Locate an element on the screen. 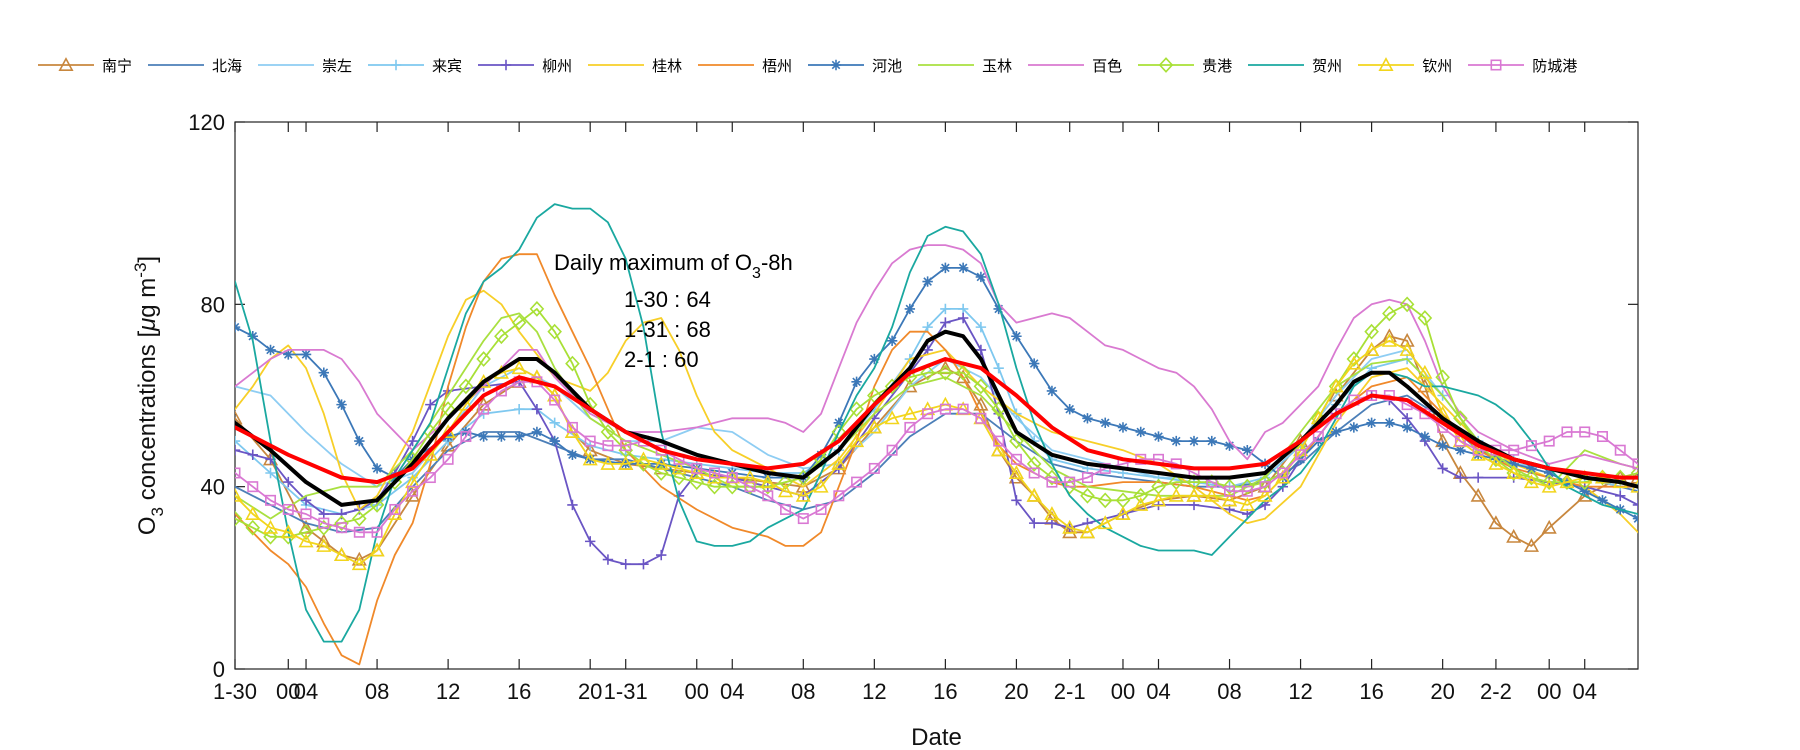  x-tick-label: 12 is located at coordinates (874, 691).